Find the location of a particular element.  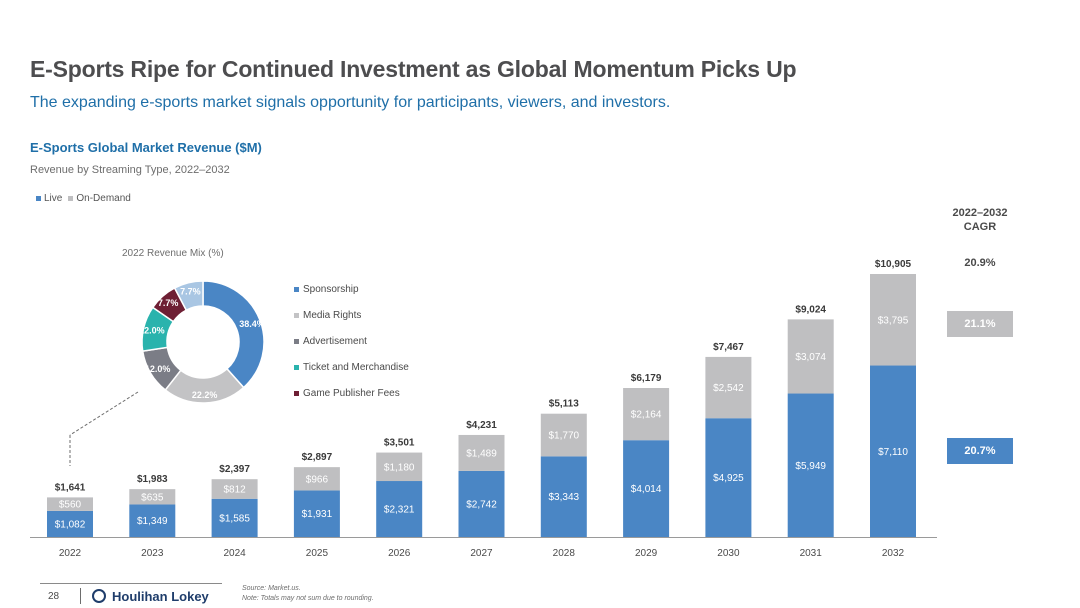

mix-legend-item-sponsorship: Sponsorship is located at coordinates (354, 289).